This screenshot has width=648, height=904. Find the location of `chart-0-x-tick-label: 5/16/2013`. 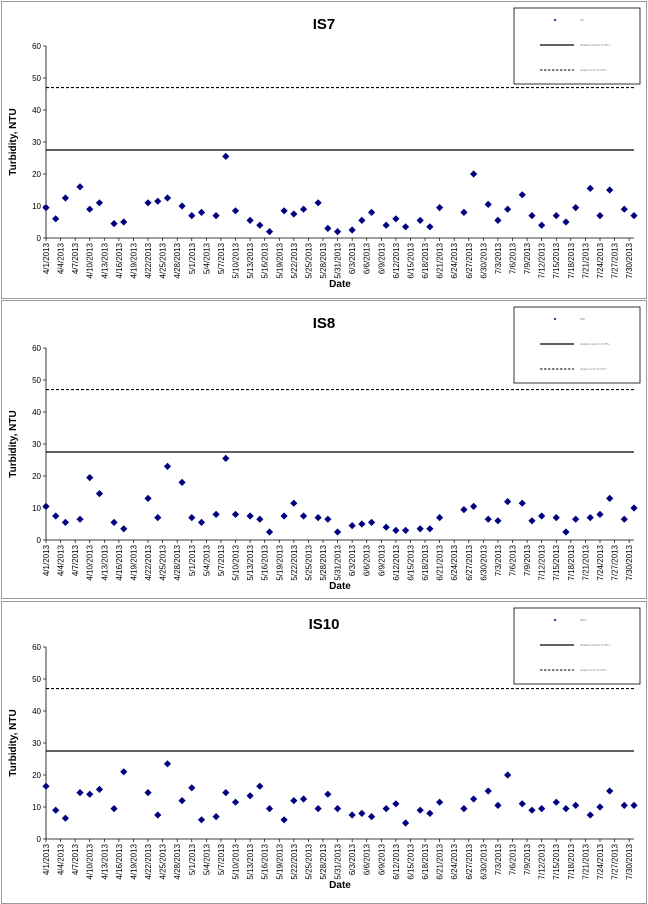

chart-0-x-tick-label: 5/16/2013 is located at coordinates (265, 260).